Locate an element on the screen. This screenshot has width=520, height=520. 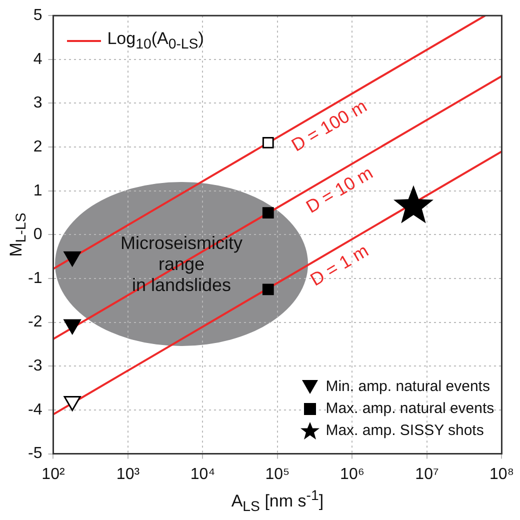
x-tick-label: 10⁵ is located at coordinates (277, 474).